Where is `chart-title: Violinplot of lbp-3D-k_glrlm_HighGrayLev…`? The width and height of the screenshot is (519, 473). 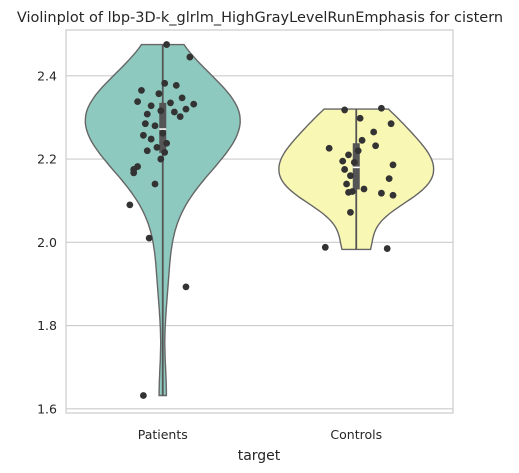 chart-title: Violinplot of lbp-3D-k_glrlm_HighGrayLev… is located at coordinates (260, 18).